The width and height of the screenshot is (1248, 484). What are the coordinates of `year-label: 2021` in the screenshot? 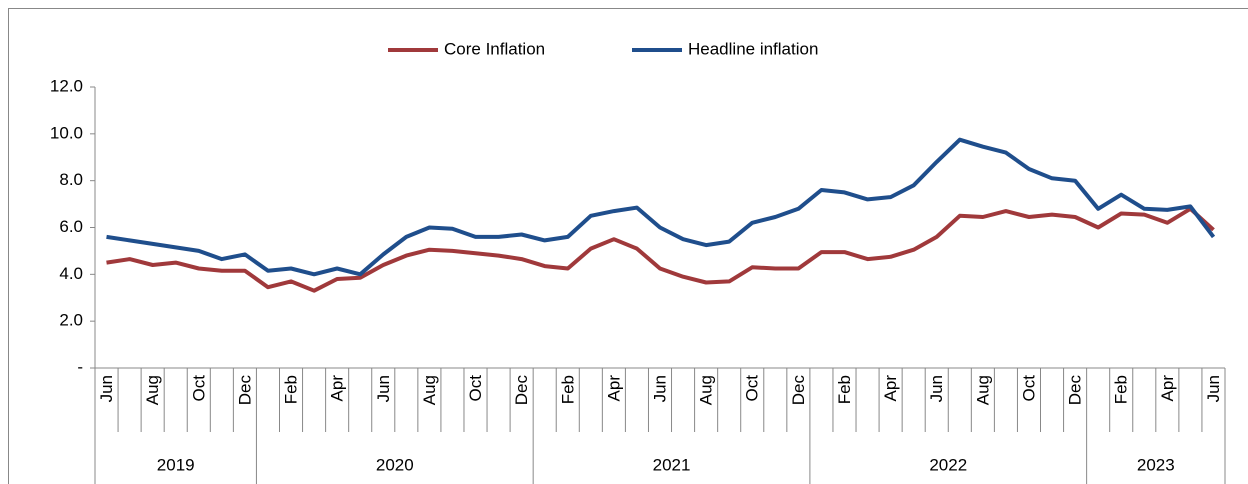 It's located at (672, 464).